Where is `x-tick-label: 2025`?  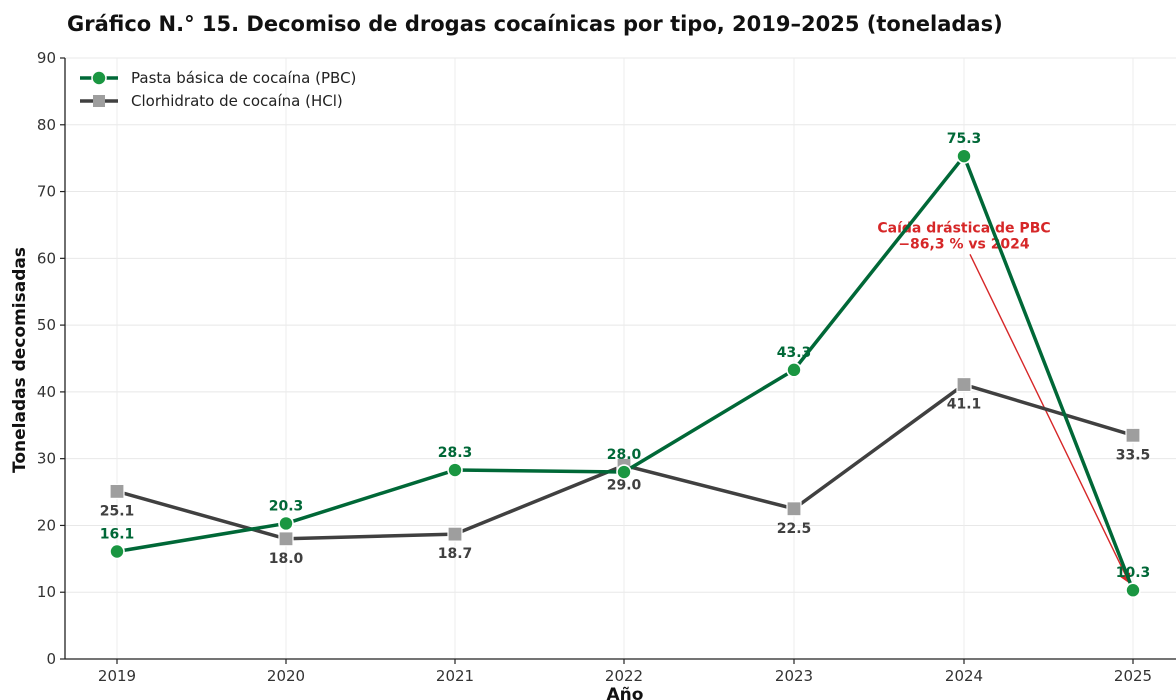
x-tick-label: 2025 is located at coordinates (1133, 676).